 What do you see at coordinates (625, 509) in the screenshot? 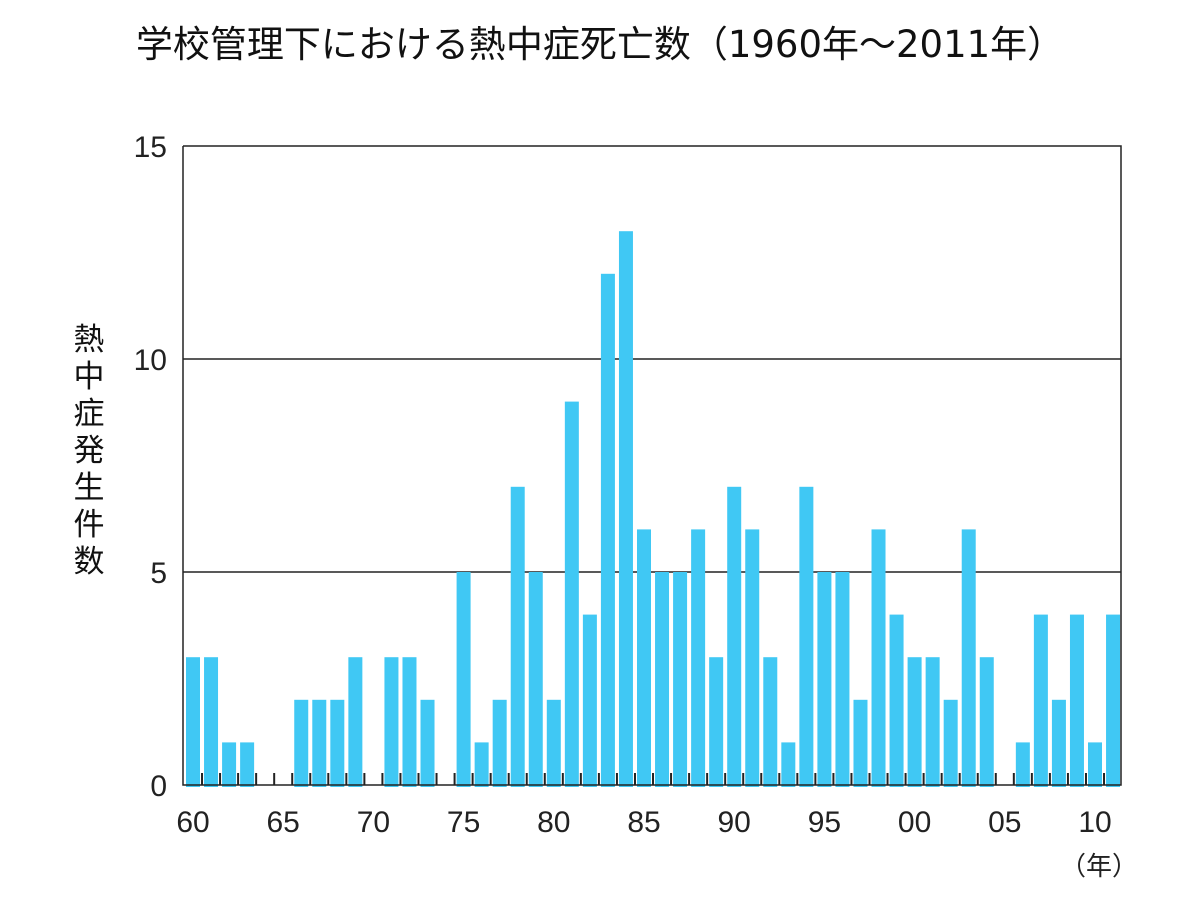
I see `bar-1984` at bounding box center [625, 509].